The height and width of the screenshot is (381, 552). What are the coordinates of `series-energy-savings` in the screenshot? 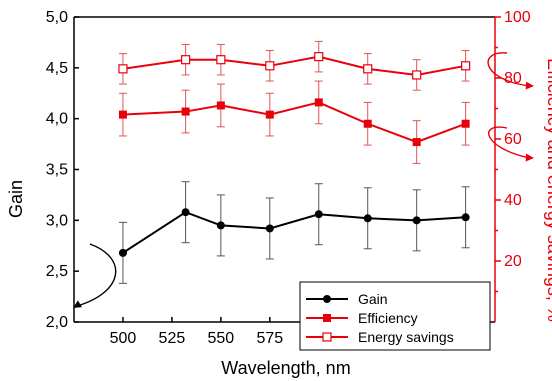 It's located at (294, 65).